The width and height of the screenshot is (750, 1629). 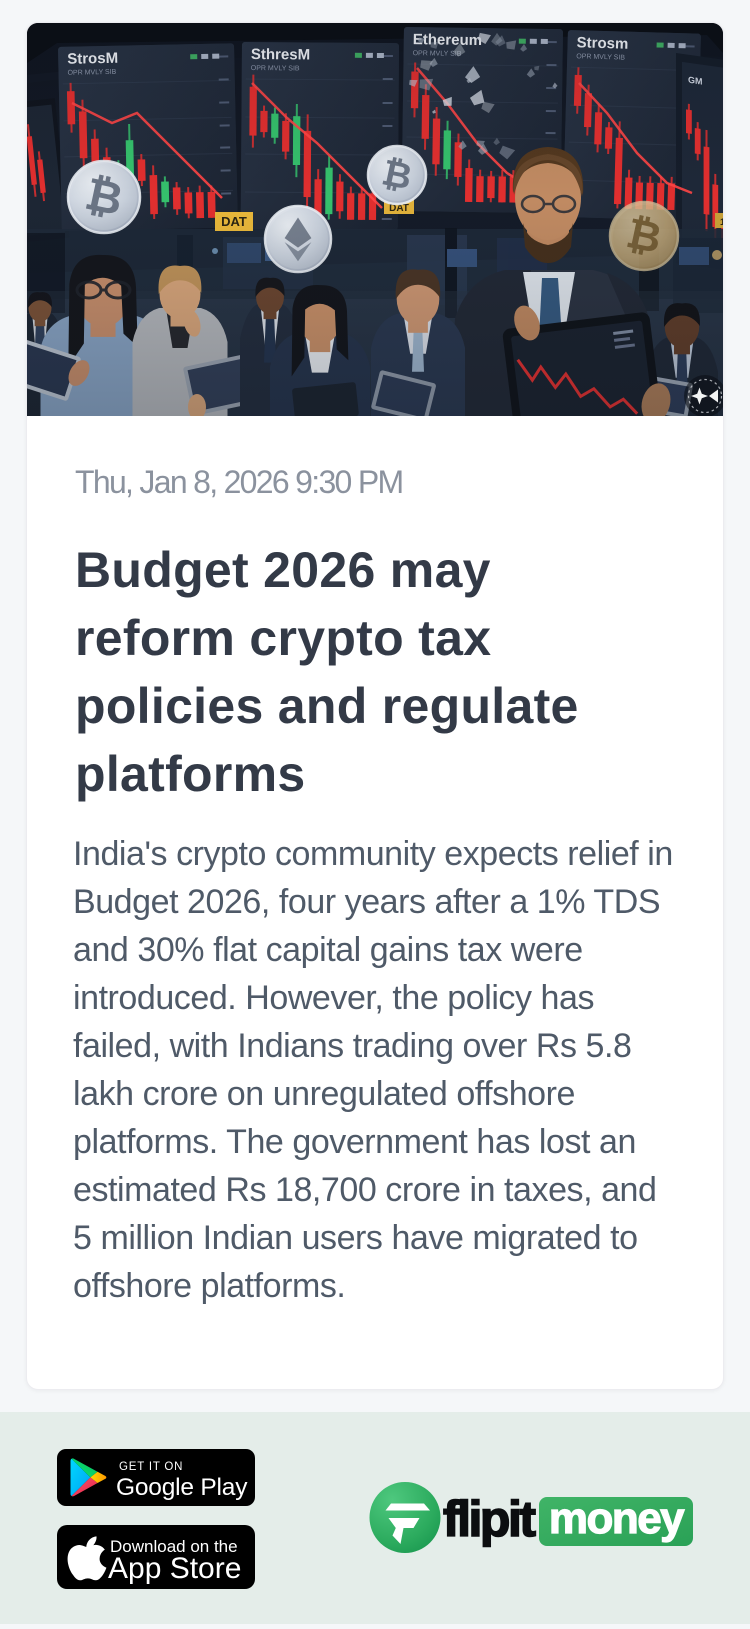 I want to click on svg-text: GET IT ON, so click(x=151, y=1467).